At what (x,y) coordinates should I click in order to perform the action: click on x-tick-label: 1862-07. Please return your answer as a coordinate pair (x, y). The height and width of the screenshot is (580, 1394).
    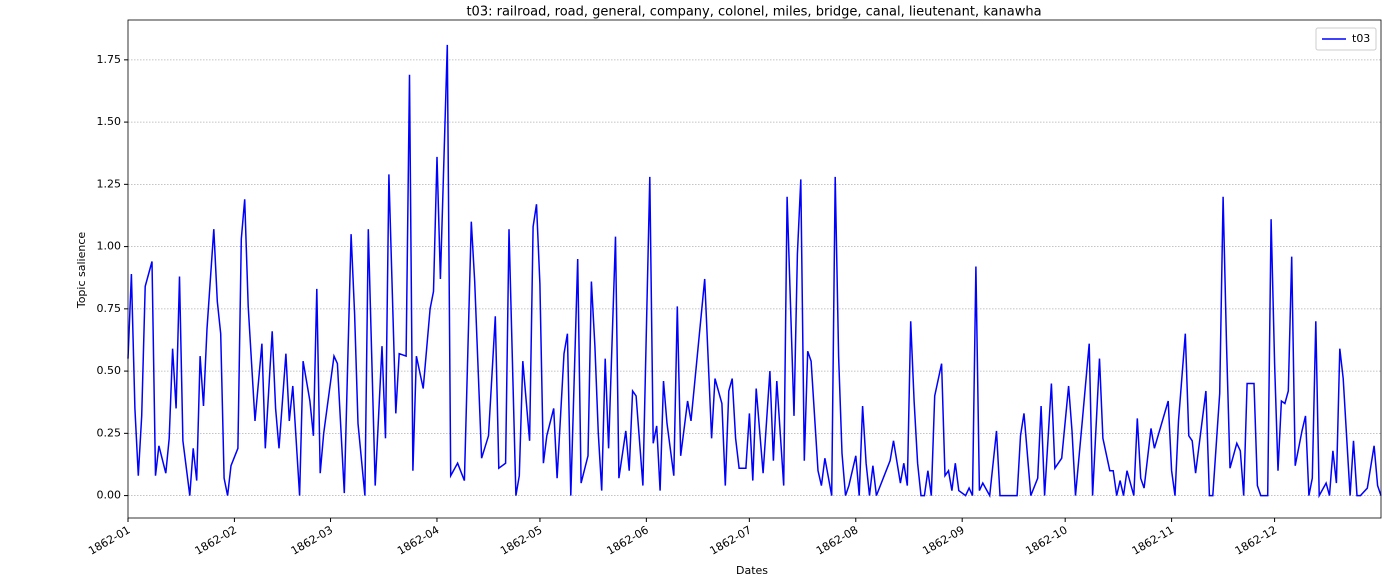
    Looking at the image, I should click on (731, 540).